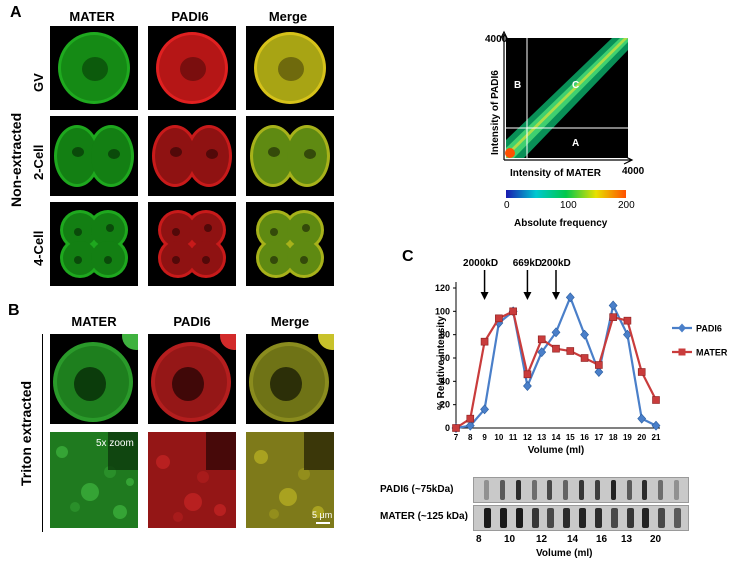  I want to click on y-tick-label: 80, so click(445, 335).